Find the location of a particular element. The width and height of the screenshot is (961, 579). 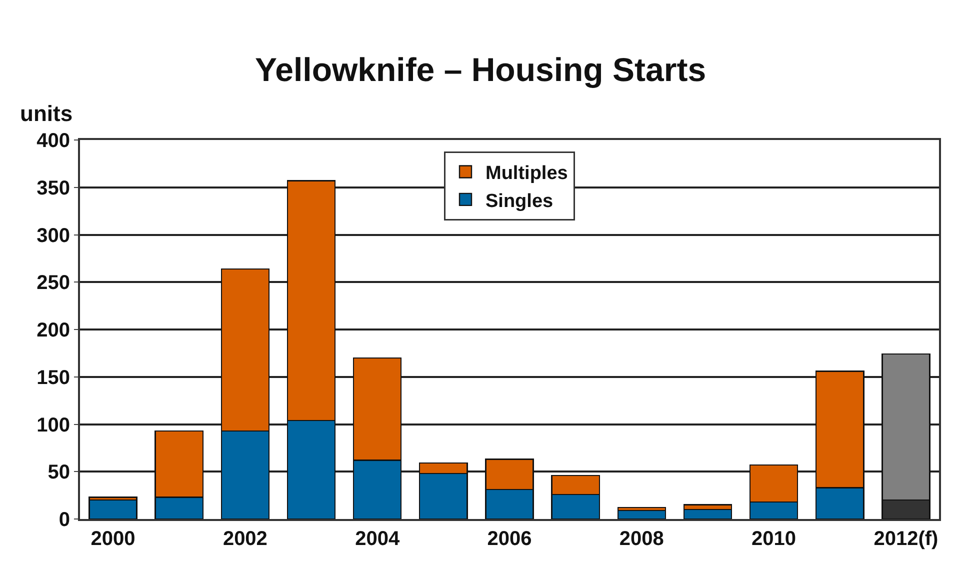

y-tick-label: 350 is located at coordinates (53, 188).